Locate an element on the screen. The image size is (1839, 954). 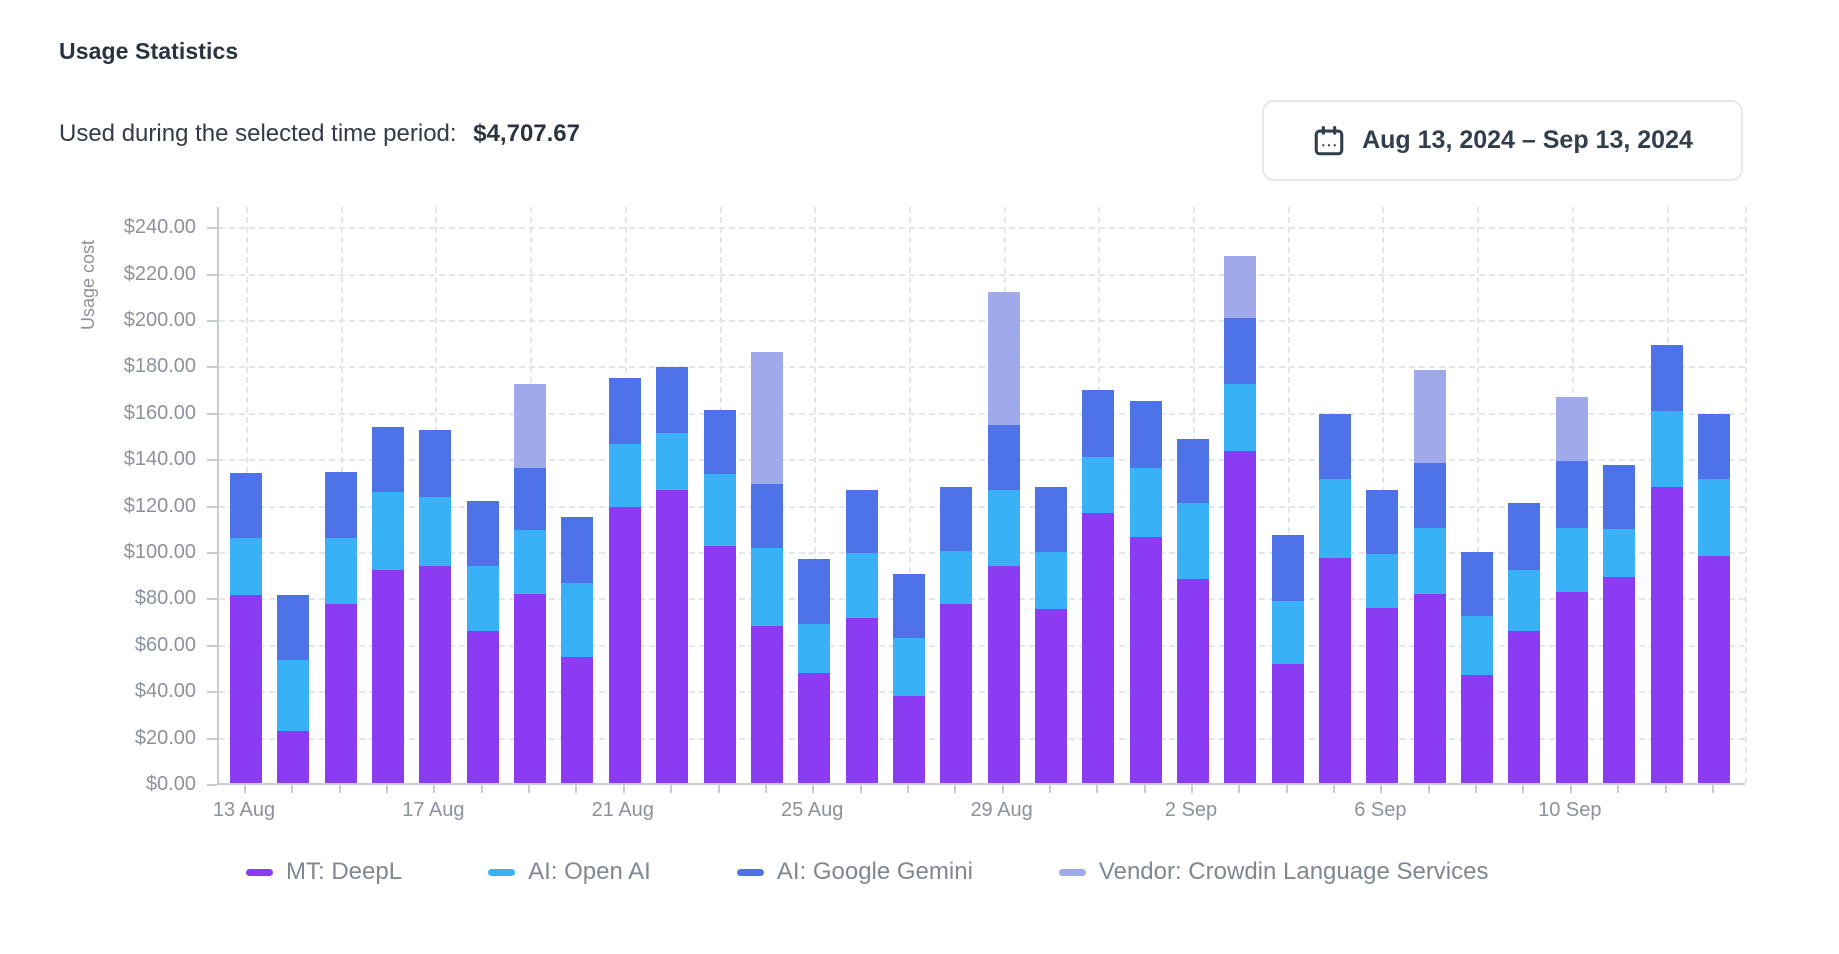
bar-19-aug is located at coordinates (530, 583).